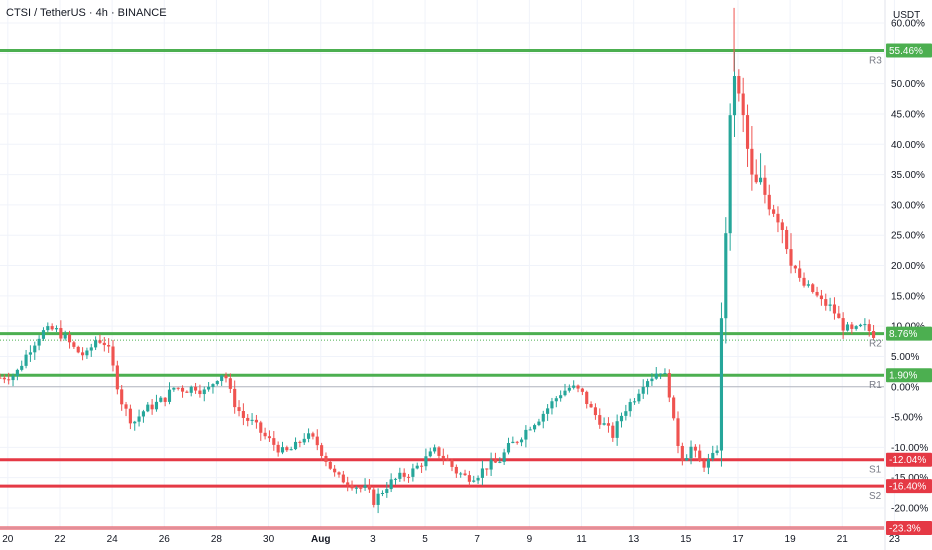 The image size is (932, 550). I want to click on y-tick-label: 60.00%, so click(908, 24).